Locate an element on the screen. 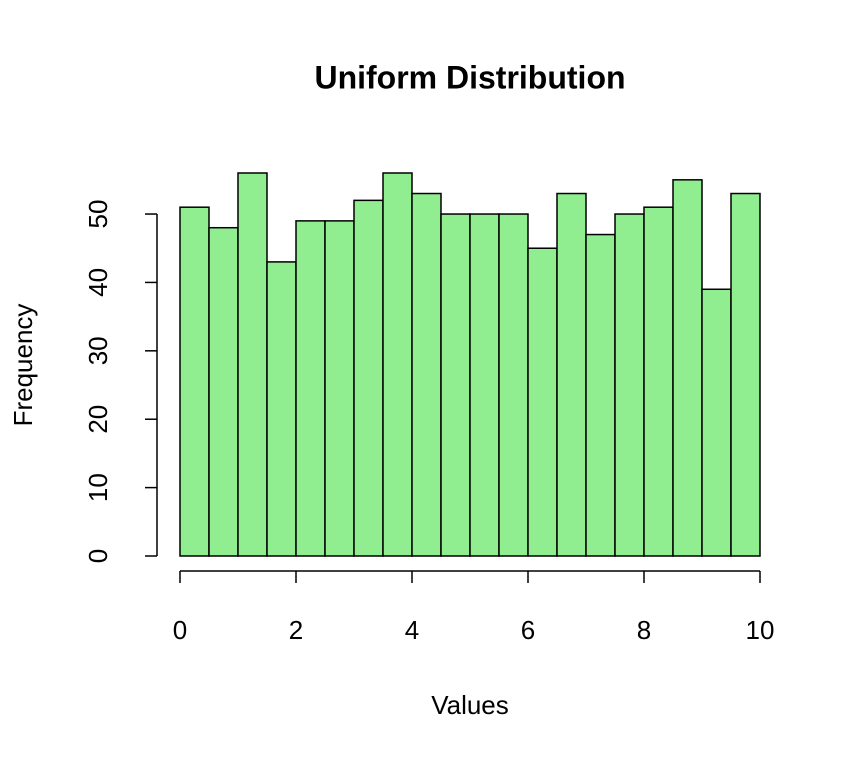 The height and width of the screenshot is (768, 864). x-tick-label: 8 is located at coordinates (644, 630).